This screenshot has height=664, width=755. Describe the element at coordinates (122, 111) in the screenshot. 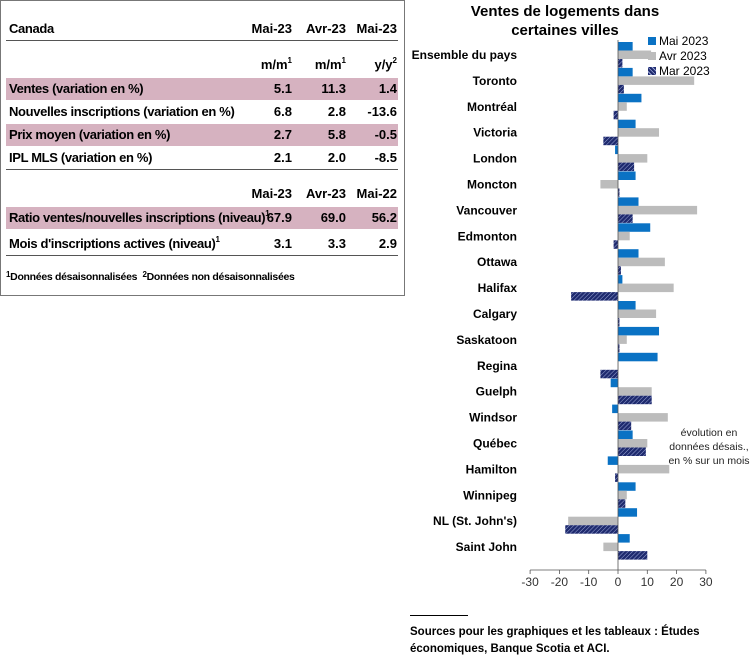

I see `row-label: Nouvelles inscriptions (variation en %)` at that location.